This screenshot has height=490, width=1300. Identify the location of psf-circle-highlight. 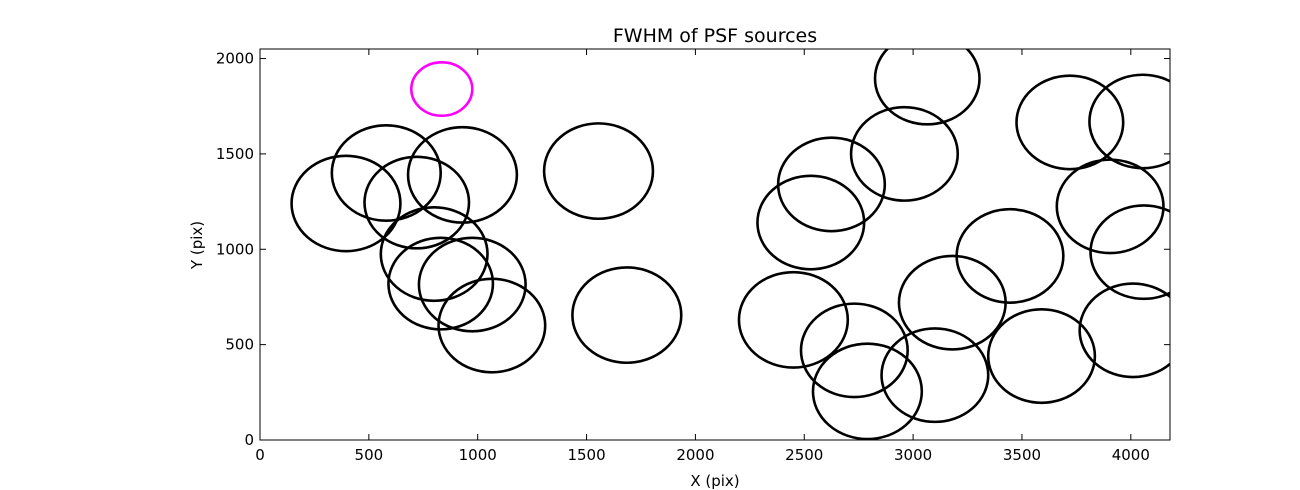
(442, 89).